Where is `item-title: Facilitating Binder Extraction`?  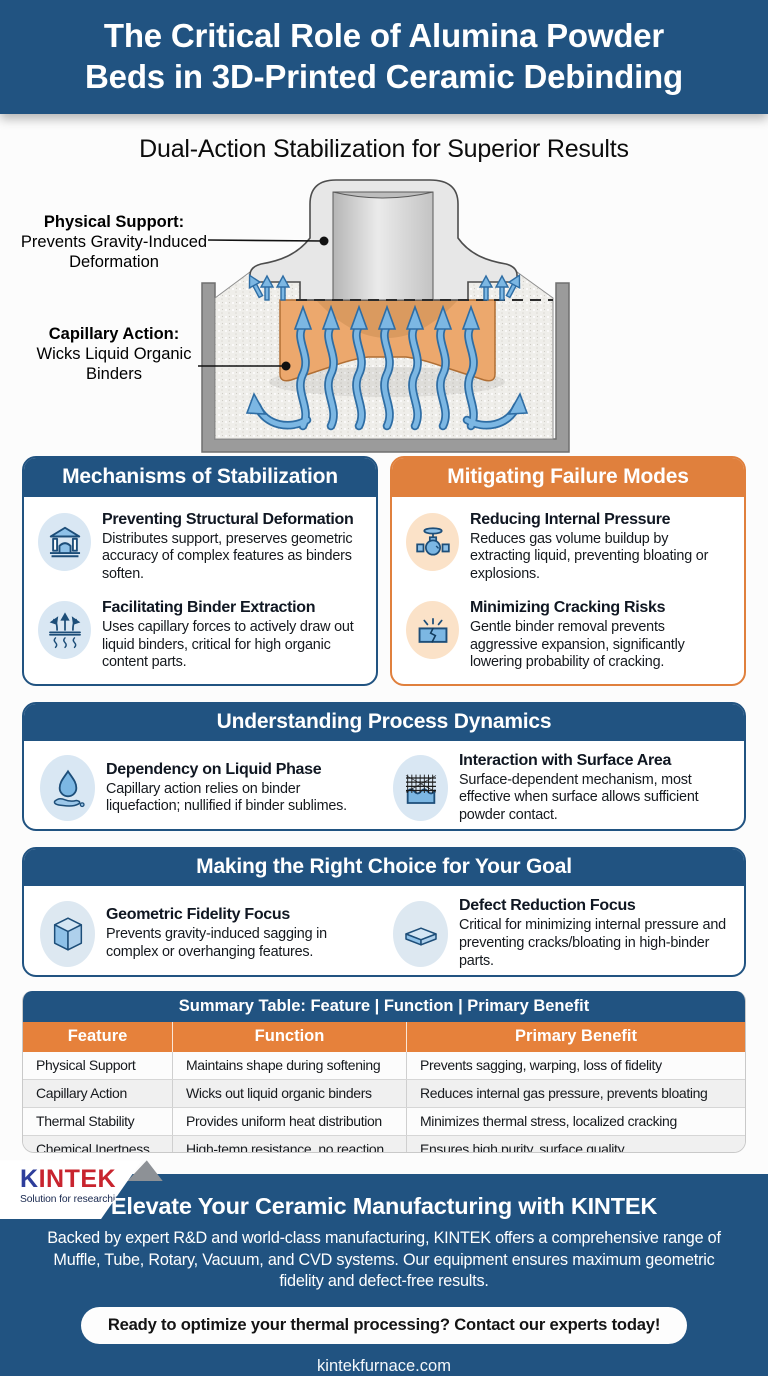
item-title: Facilitating Binder Extraction is located at coordinates (209, 608).